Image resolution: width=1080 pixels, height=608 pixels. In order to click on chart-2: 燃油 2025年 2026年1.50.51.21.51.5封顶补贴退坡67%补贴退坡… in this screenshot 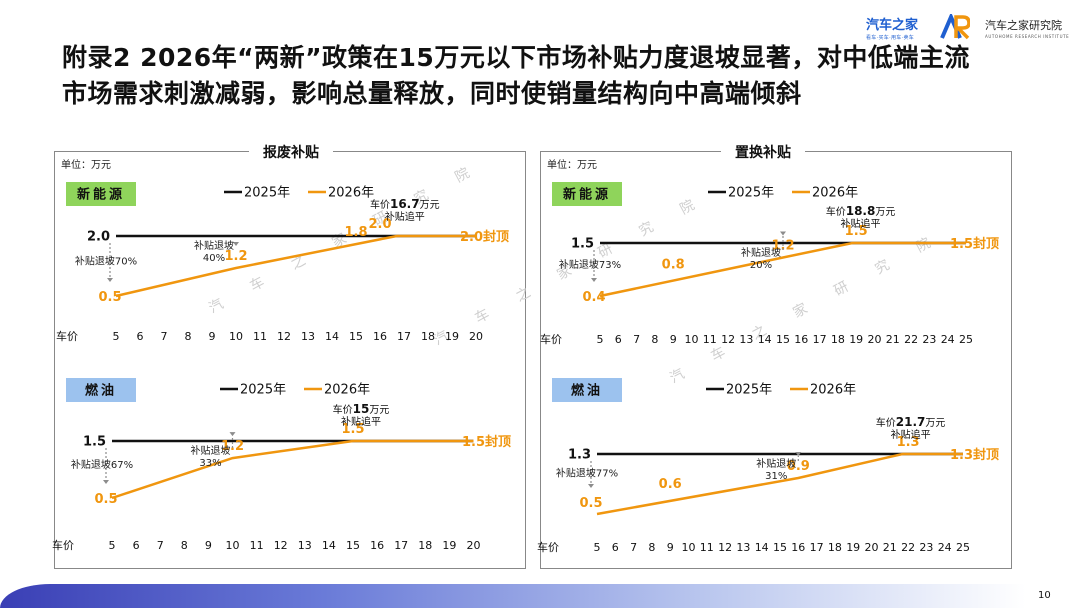, I will do `click(281, 465)`.